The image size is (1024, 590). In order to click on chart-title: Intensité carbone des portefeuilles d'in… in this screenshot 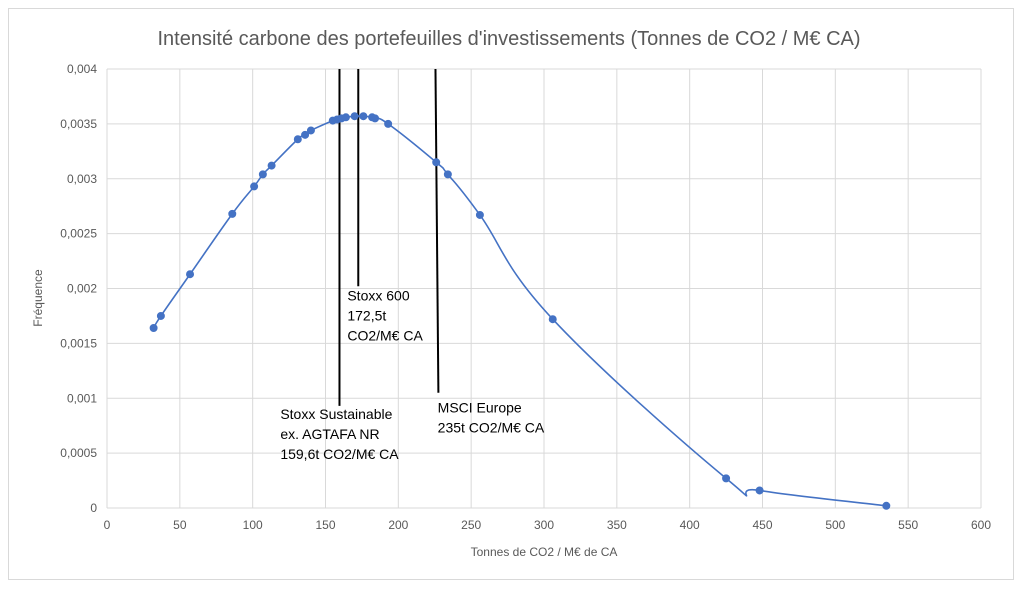, I will do `click(508, 39)`.